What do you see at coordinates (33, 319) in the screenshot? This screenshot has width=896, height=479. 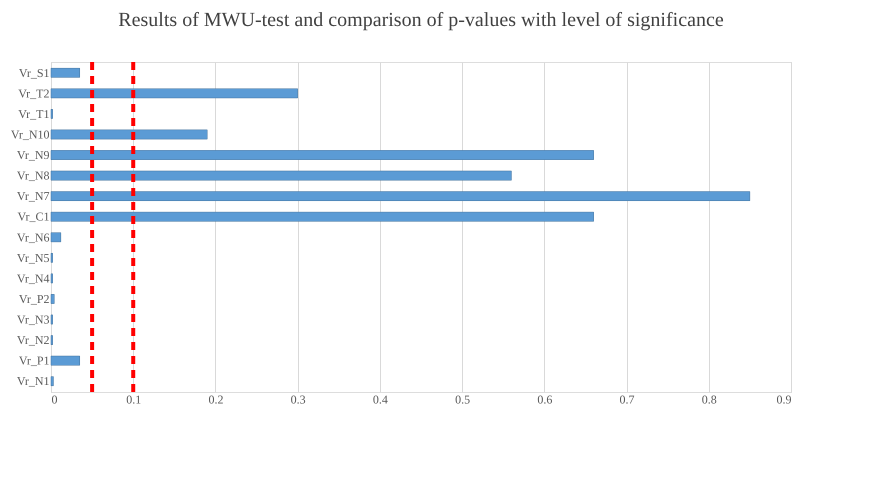 I see `y-tick-label: Vr_N3` at bounding box center [33, 319].